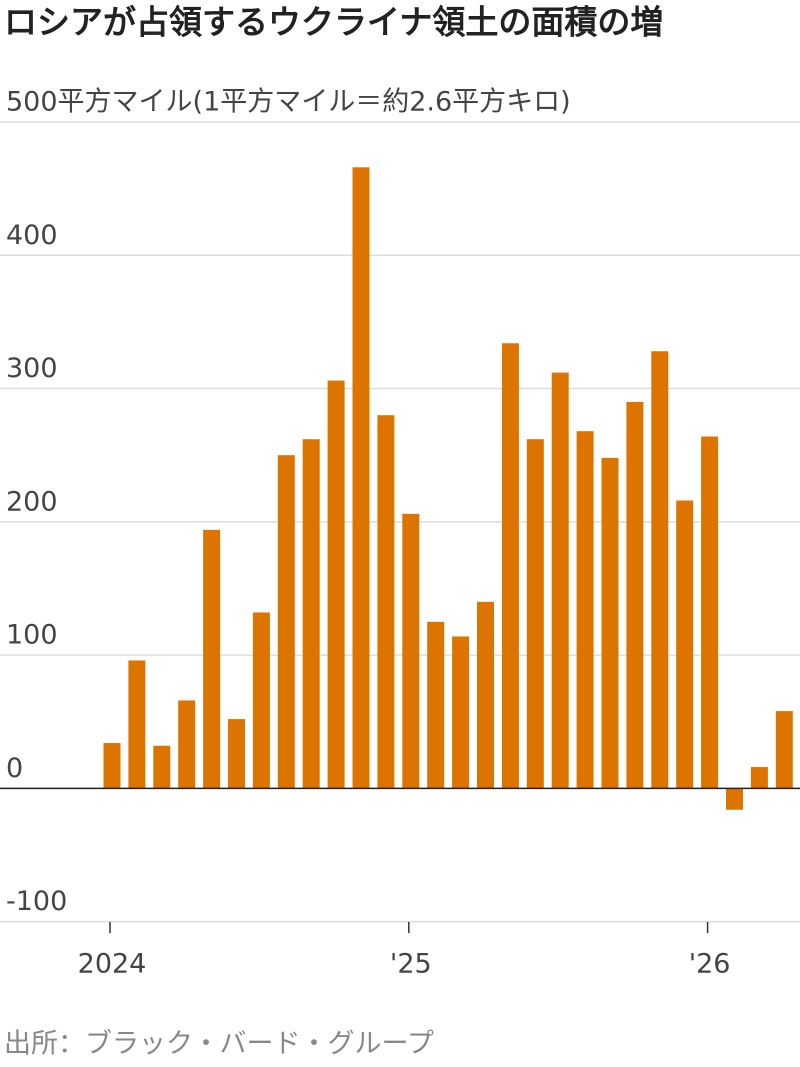 The width and height of the screenshot is (800, 1067). I want to click on x-tick-label: '26, so click(710, 964).